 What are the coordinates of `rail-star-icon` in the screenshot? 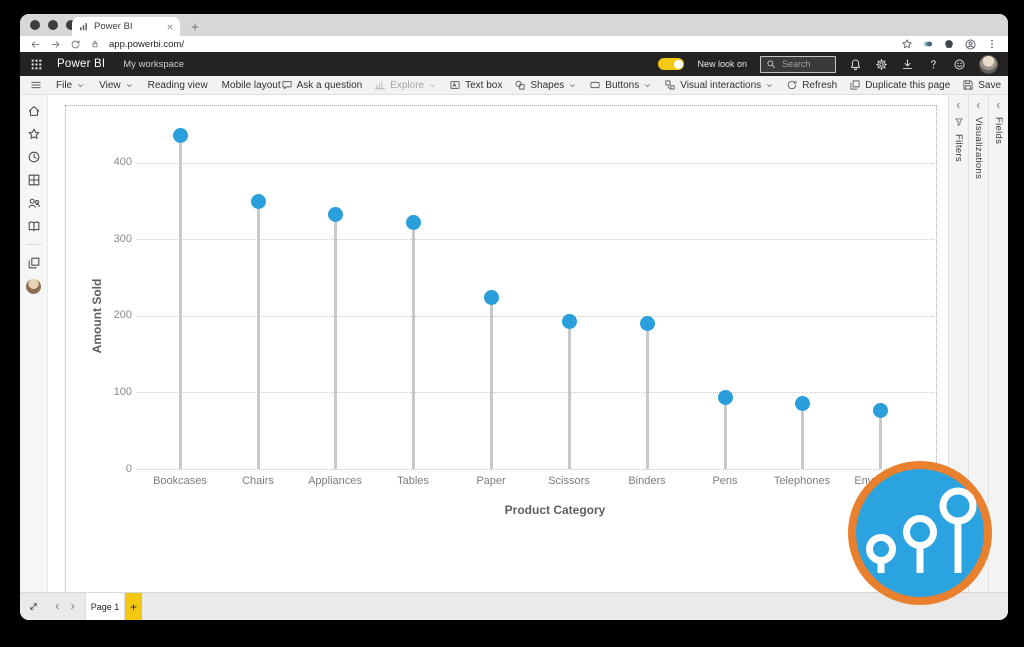 It's located at (34, 134).